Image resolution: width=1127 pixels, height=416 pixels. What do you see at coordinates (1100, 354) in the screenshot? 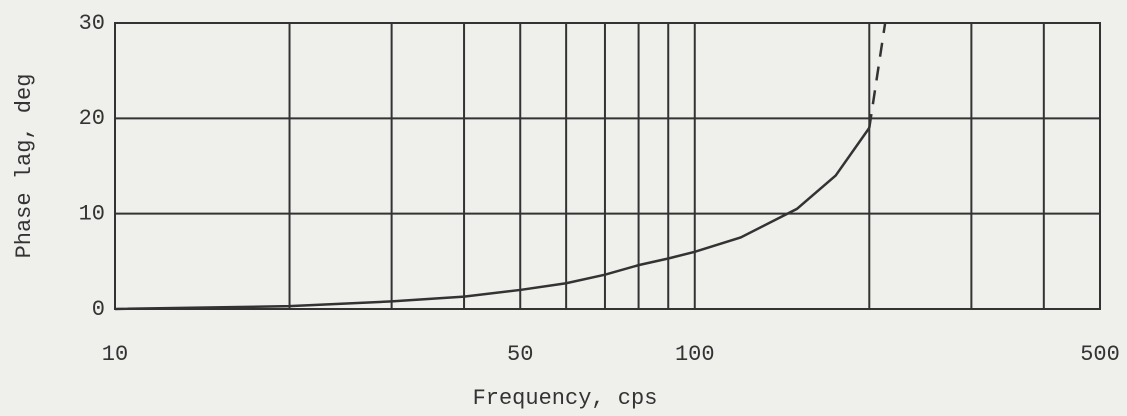
I see `x-tick-label: 500` at bounding box center [1100, 354].